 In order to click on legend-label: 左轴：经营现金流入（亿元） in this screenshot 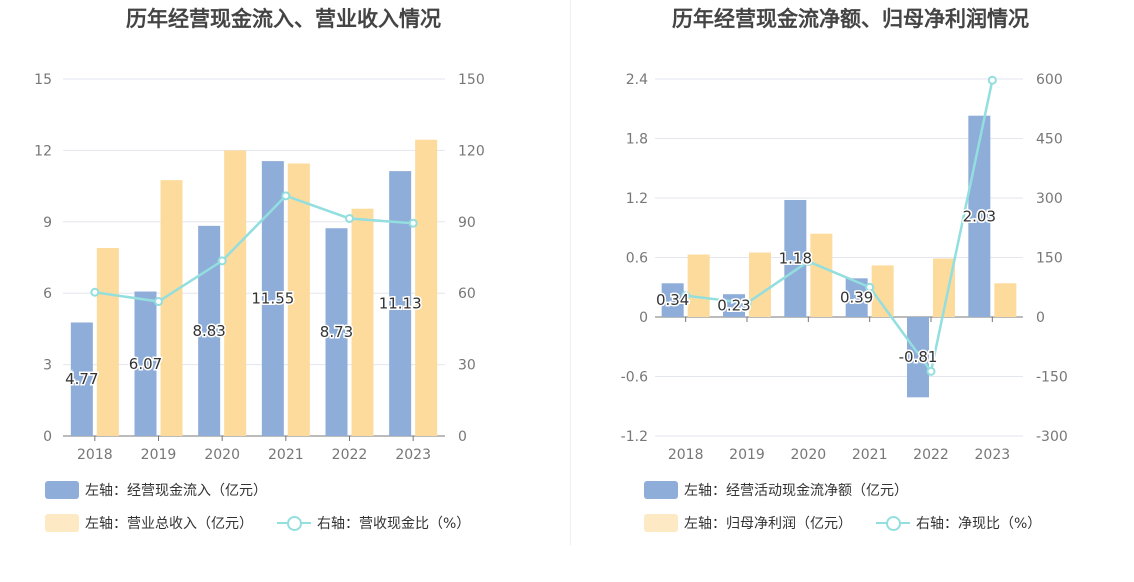, I will do `click(176, 491)`.